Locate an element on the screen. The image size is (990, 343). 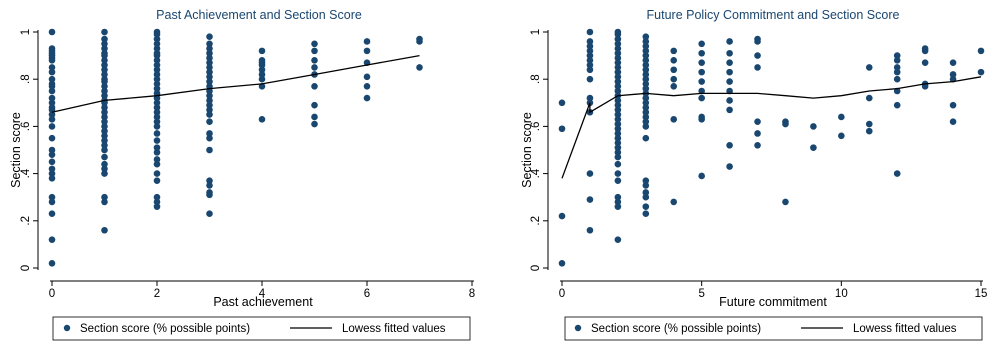
y-axis-label: Section score is located at coordinates (527, 150).